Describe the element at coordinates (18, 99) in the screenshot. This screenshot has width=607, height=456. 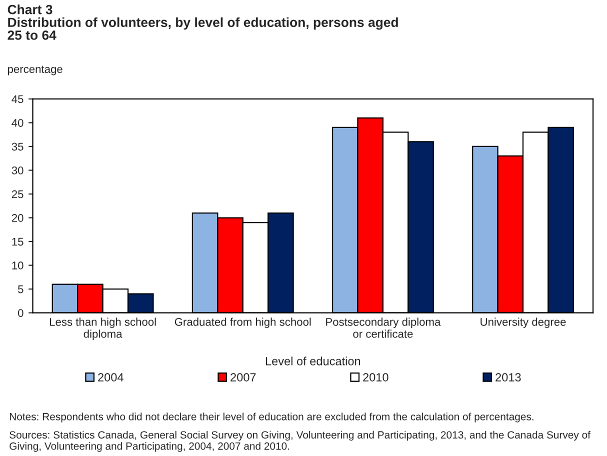
I see `y-tick-label: 45` at that location.